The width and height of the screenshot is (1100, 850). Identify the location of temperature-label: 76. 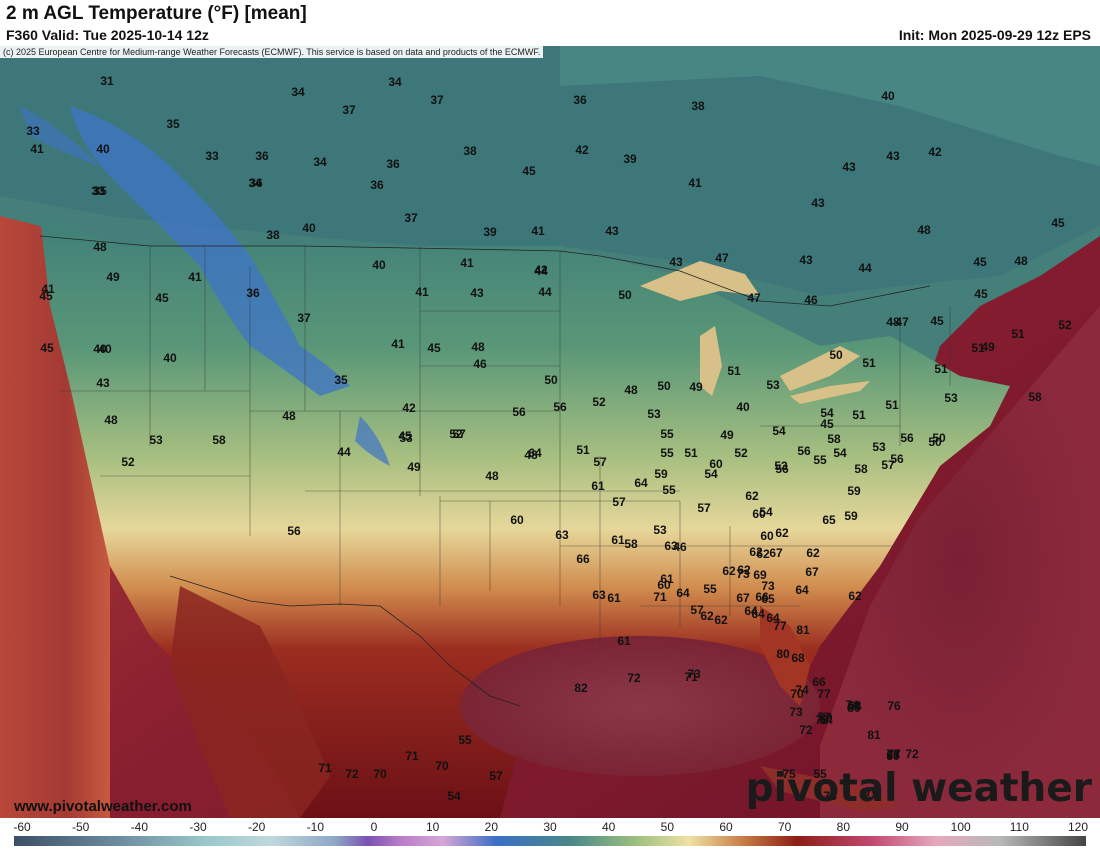
(894, 706).